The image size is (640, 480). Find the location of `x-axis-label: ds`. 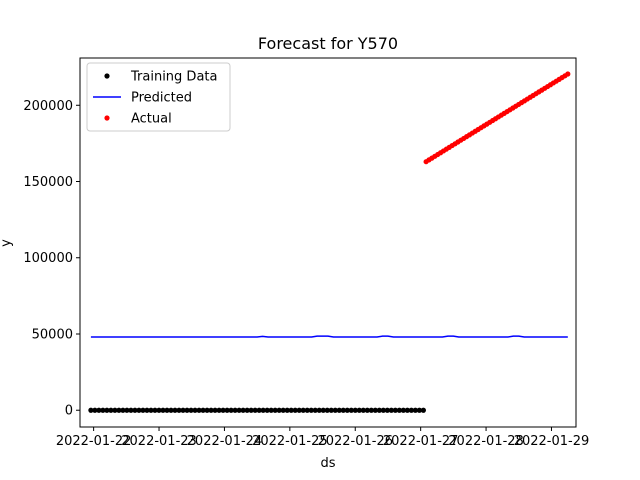

x-axis-label: ds is located at coordinates (327, 463).